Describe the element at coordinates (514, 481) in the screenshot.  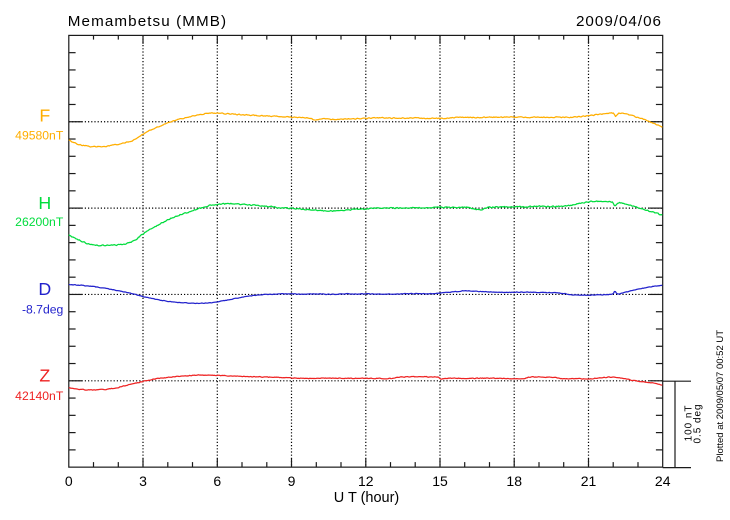
I see `svg-text: 18` at that location.